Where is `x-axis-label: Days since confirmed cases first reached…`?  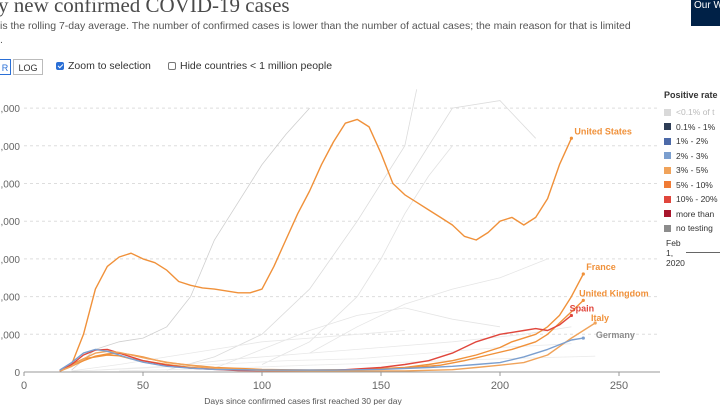 x-axis-label: Days since confirmed cases first reached… is located at coordinates (303, 400).